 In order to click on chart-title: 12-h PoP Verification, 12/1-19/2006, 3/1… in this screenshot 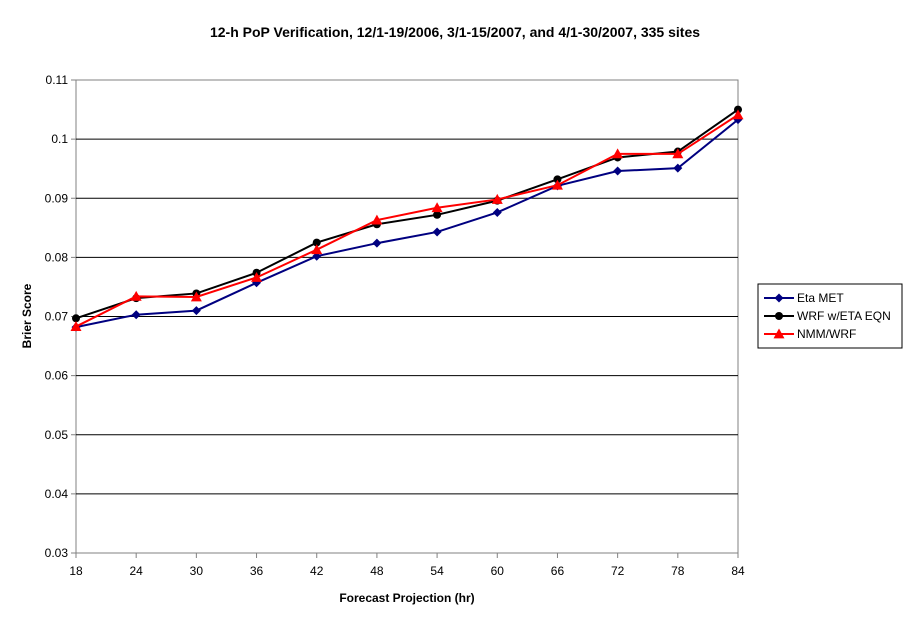, I will do `click(455, 32)`.